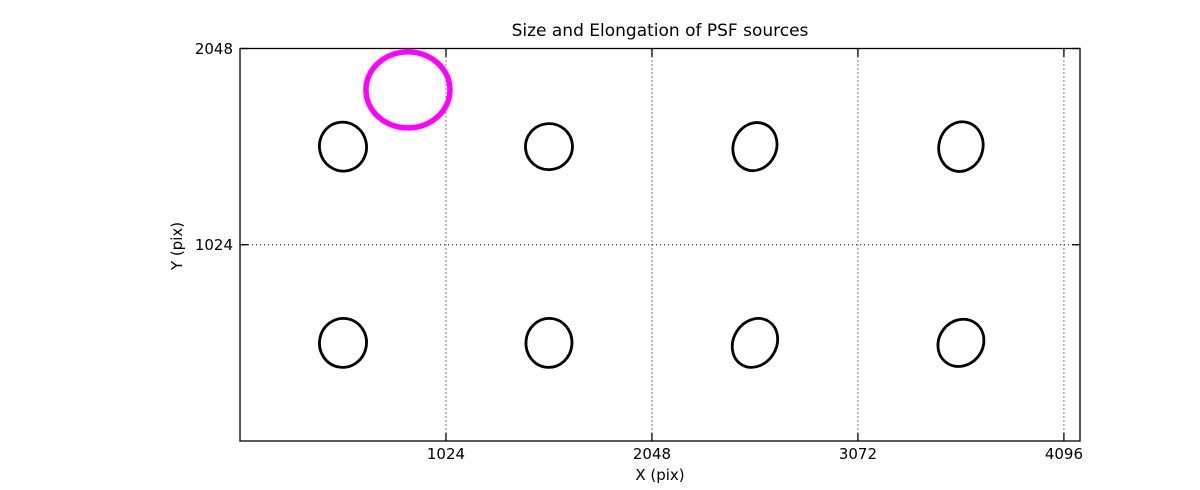  What do you see at coordinates (408, 90) in the screenshot?
I see `highlight-circle` at bounding box center [408, 90].